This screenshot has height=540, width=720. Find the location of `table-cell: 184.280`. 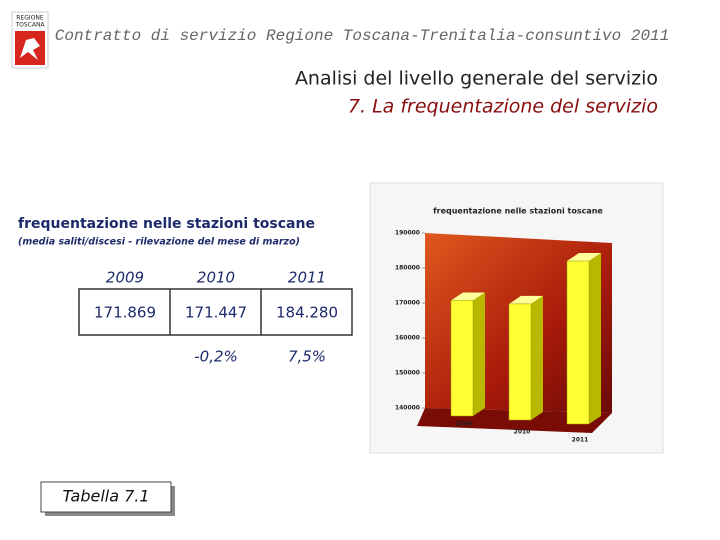

table-cell: 184.280 is located at coordinates (307, 313).